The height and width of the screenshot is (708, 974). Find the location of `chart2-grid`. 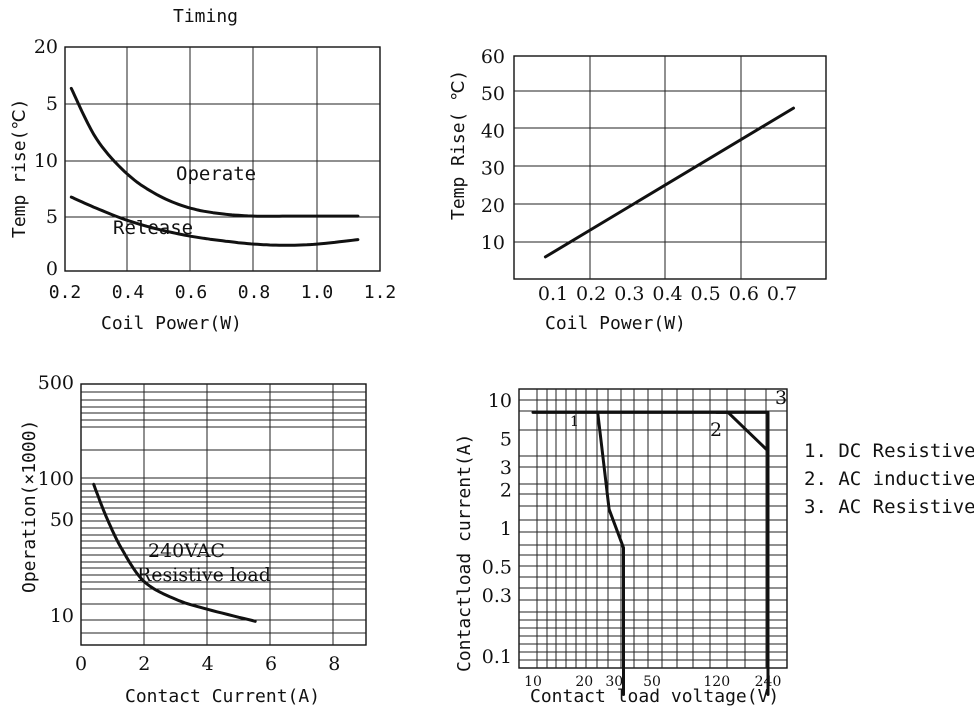

chart2-grid is located at coordinates (670, 167).